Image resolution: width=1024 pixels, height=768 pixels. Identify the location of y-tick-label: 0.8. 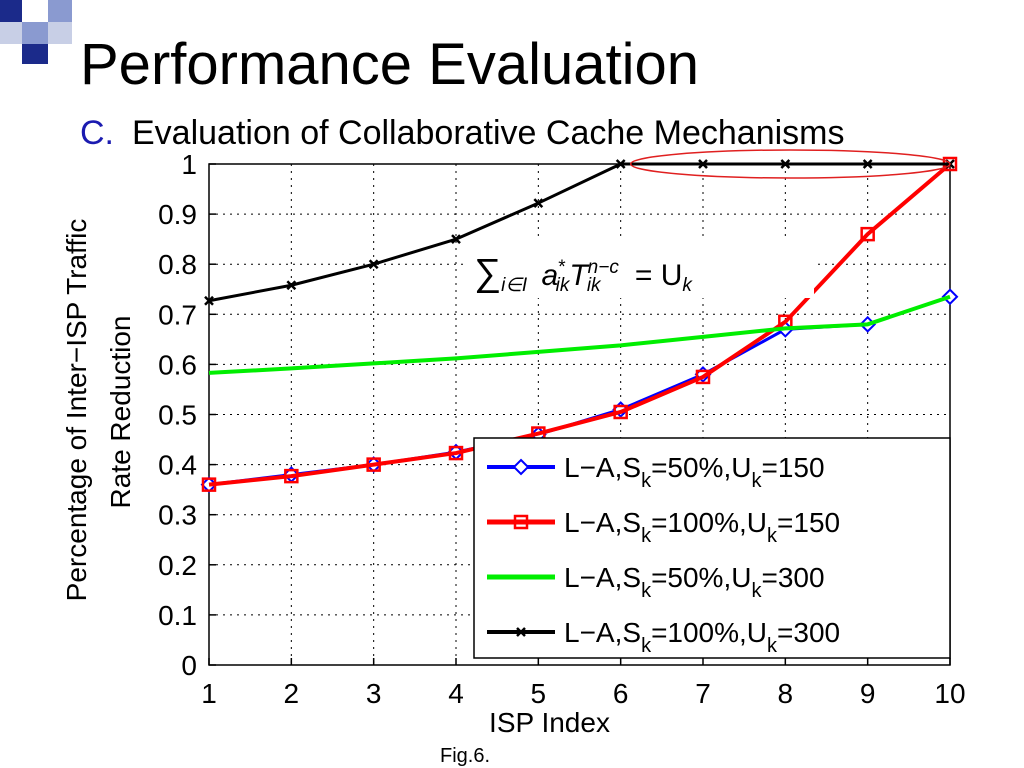
(177, 264).